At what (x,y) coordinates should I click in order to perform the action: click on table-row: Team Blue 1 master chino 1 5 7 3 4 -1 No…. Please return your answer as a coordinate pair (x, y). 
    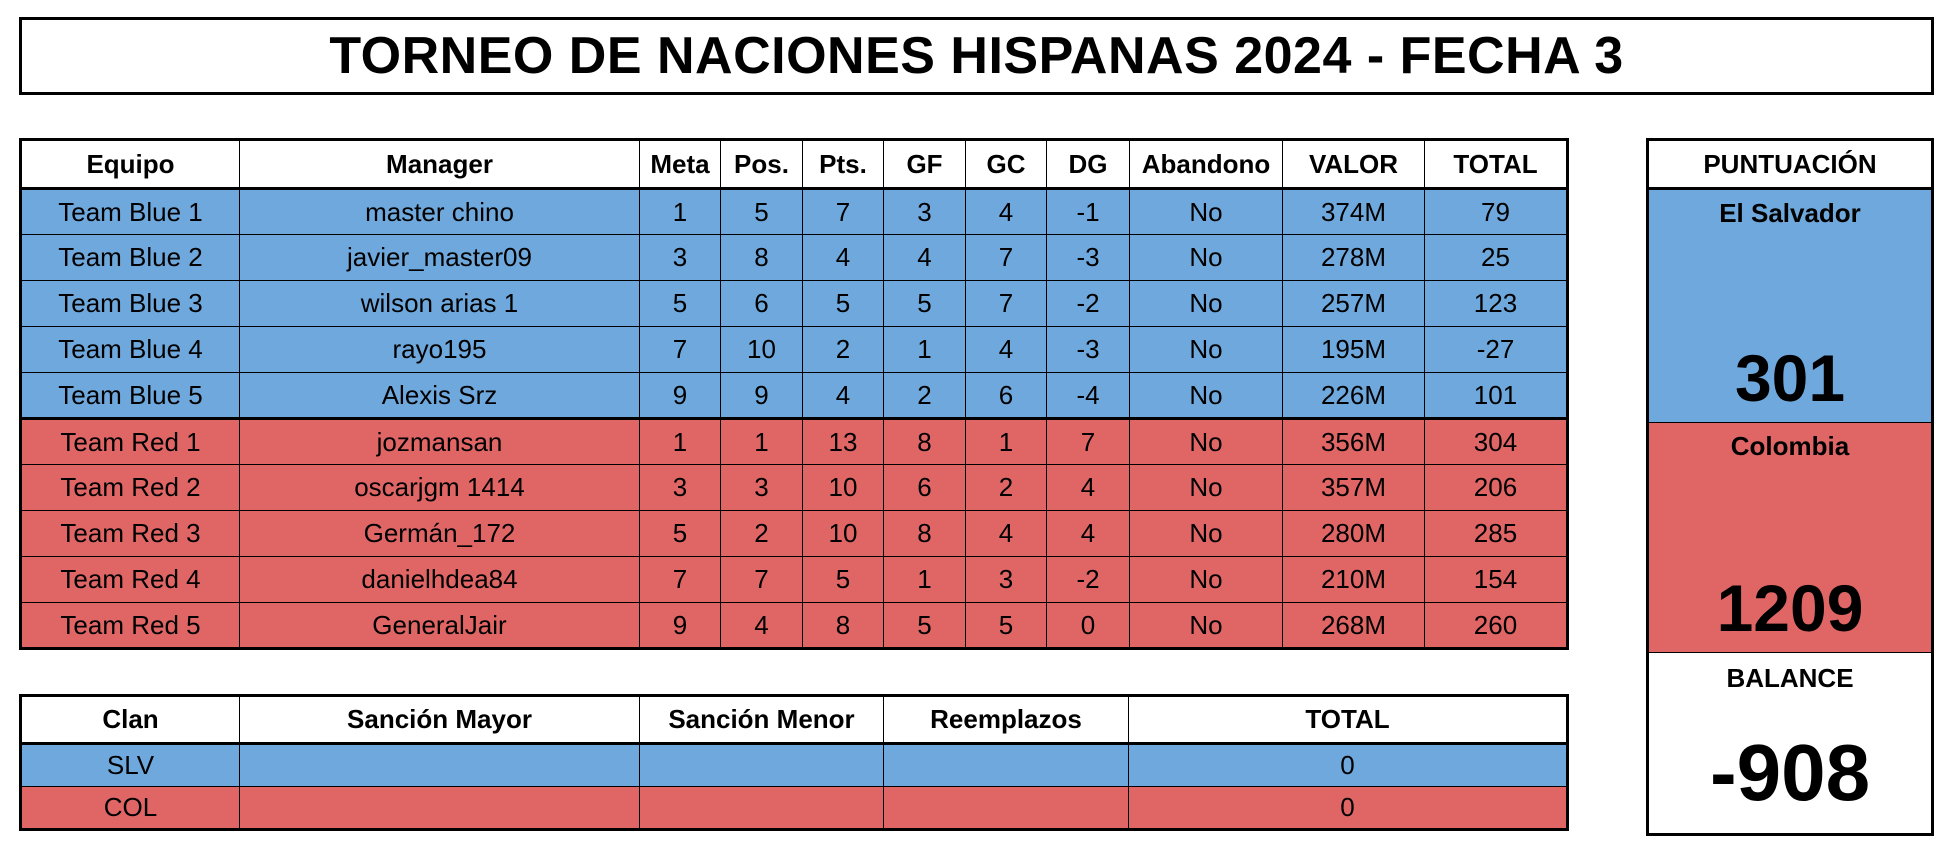
    Looking at the image, I should click on (794, 211).